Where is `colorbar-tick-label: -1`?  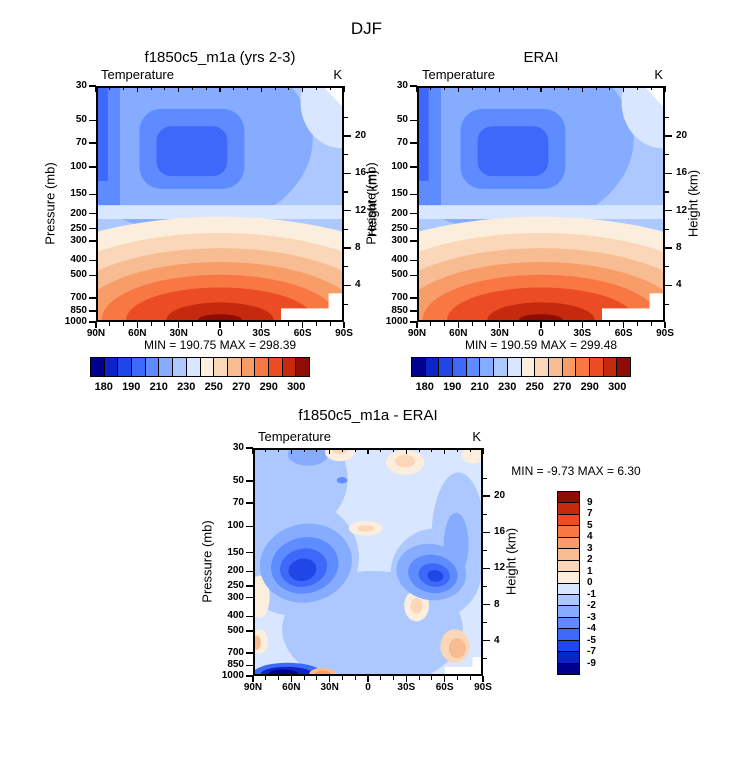
colorbar-tick-label: -1 is located at coordinates (591, 594).